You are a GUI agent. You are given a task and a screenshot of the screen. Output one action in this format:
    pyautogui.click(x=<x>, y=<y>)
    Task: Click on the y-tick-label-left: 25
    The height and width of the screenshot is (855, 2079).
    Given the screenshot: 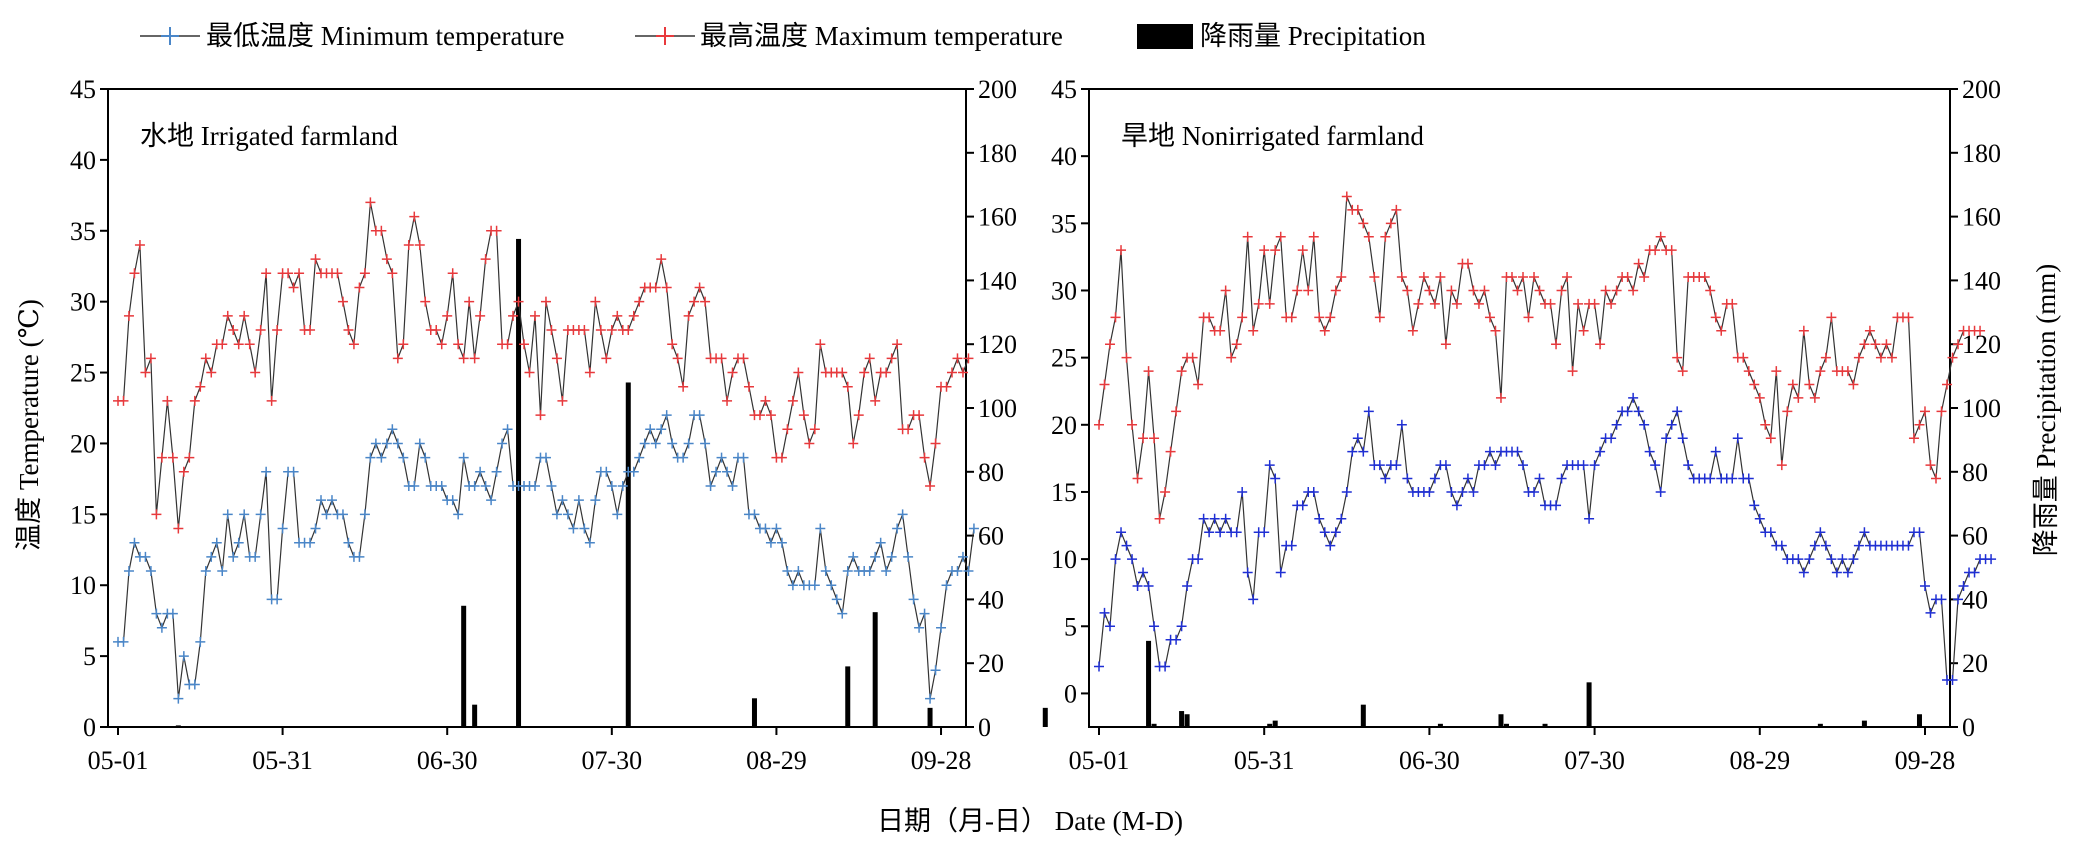 What is the action you would take?
    pyautogui.click(x=1064, y=358)
    